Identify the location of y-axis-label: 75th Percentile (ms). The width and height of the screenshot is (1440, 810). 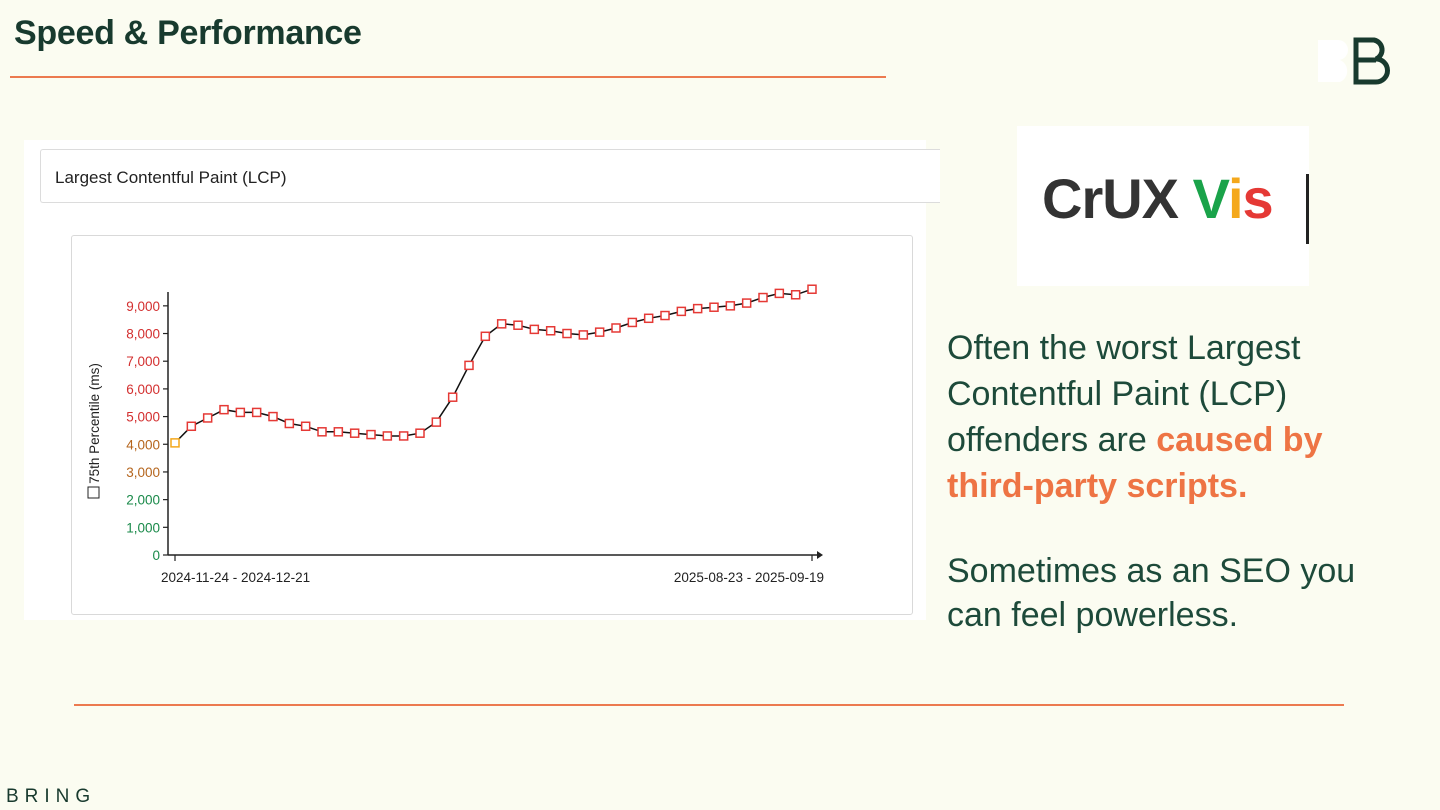
(94, 423).